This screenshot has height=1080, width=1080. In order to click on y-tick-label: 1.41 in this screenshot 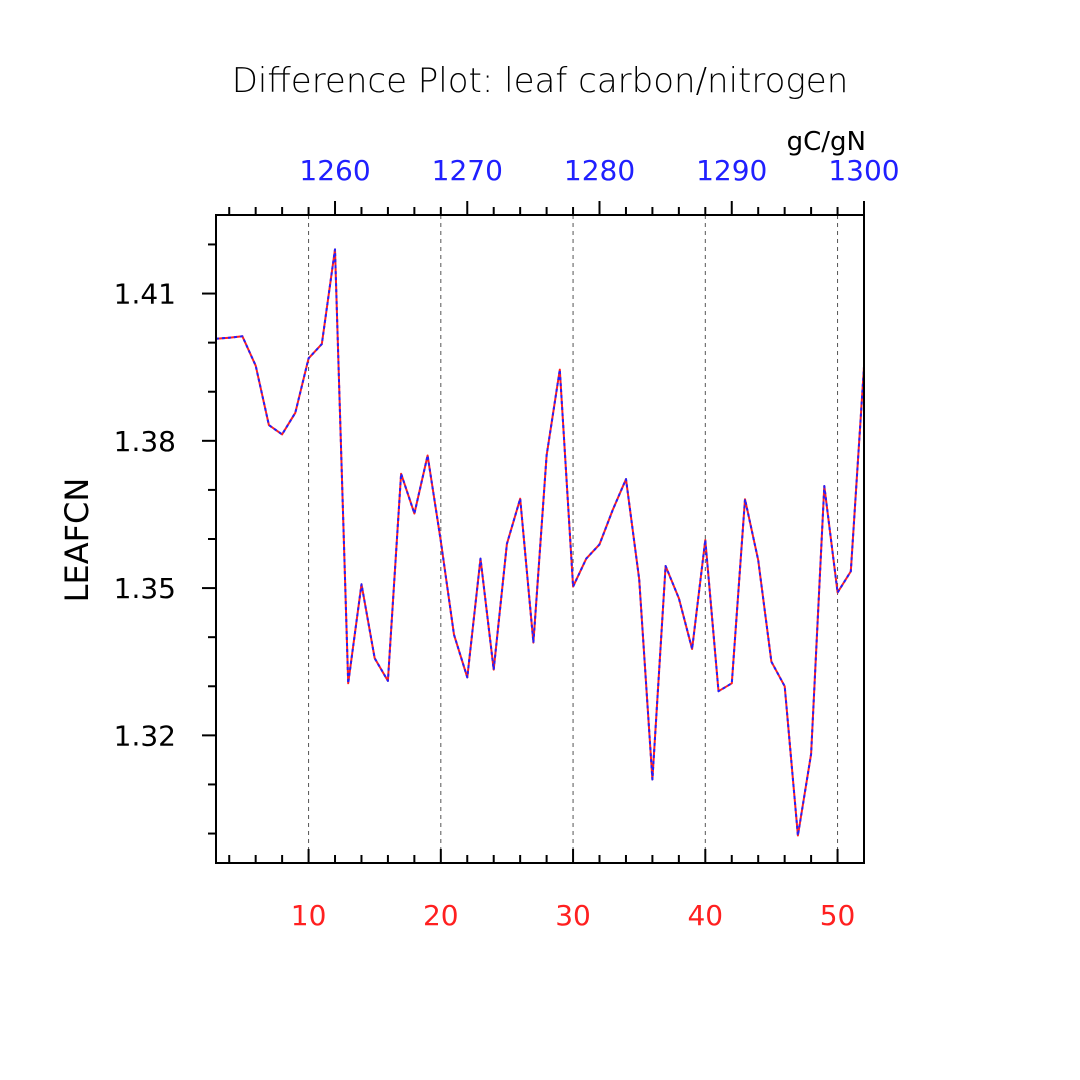, I will do `click(145, 294)`.